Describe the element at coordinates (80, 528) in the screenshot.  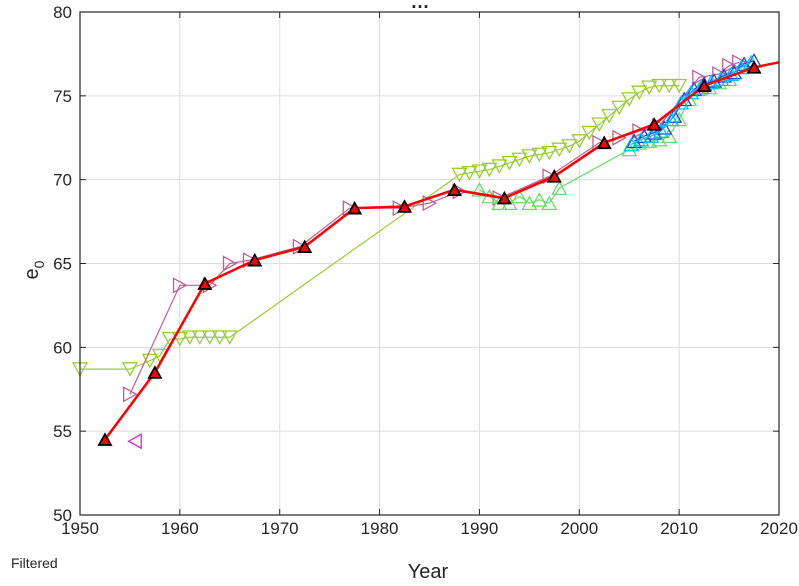
I see `x-tick-label: 1950` at that location.